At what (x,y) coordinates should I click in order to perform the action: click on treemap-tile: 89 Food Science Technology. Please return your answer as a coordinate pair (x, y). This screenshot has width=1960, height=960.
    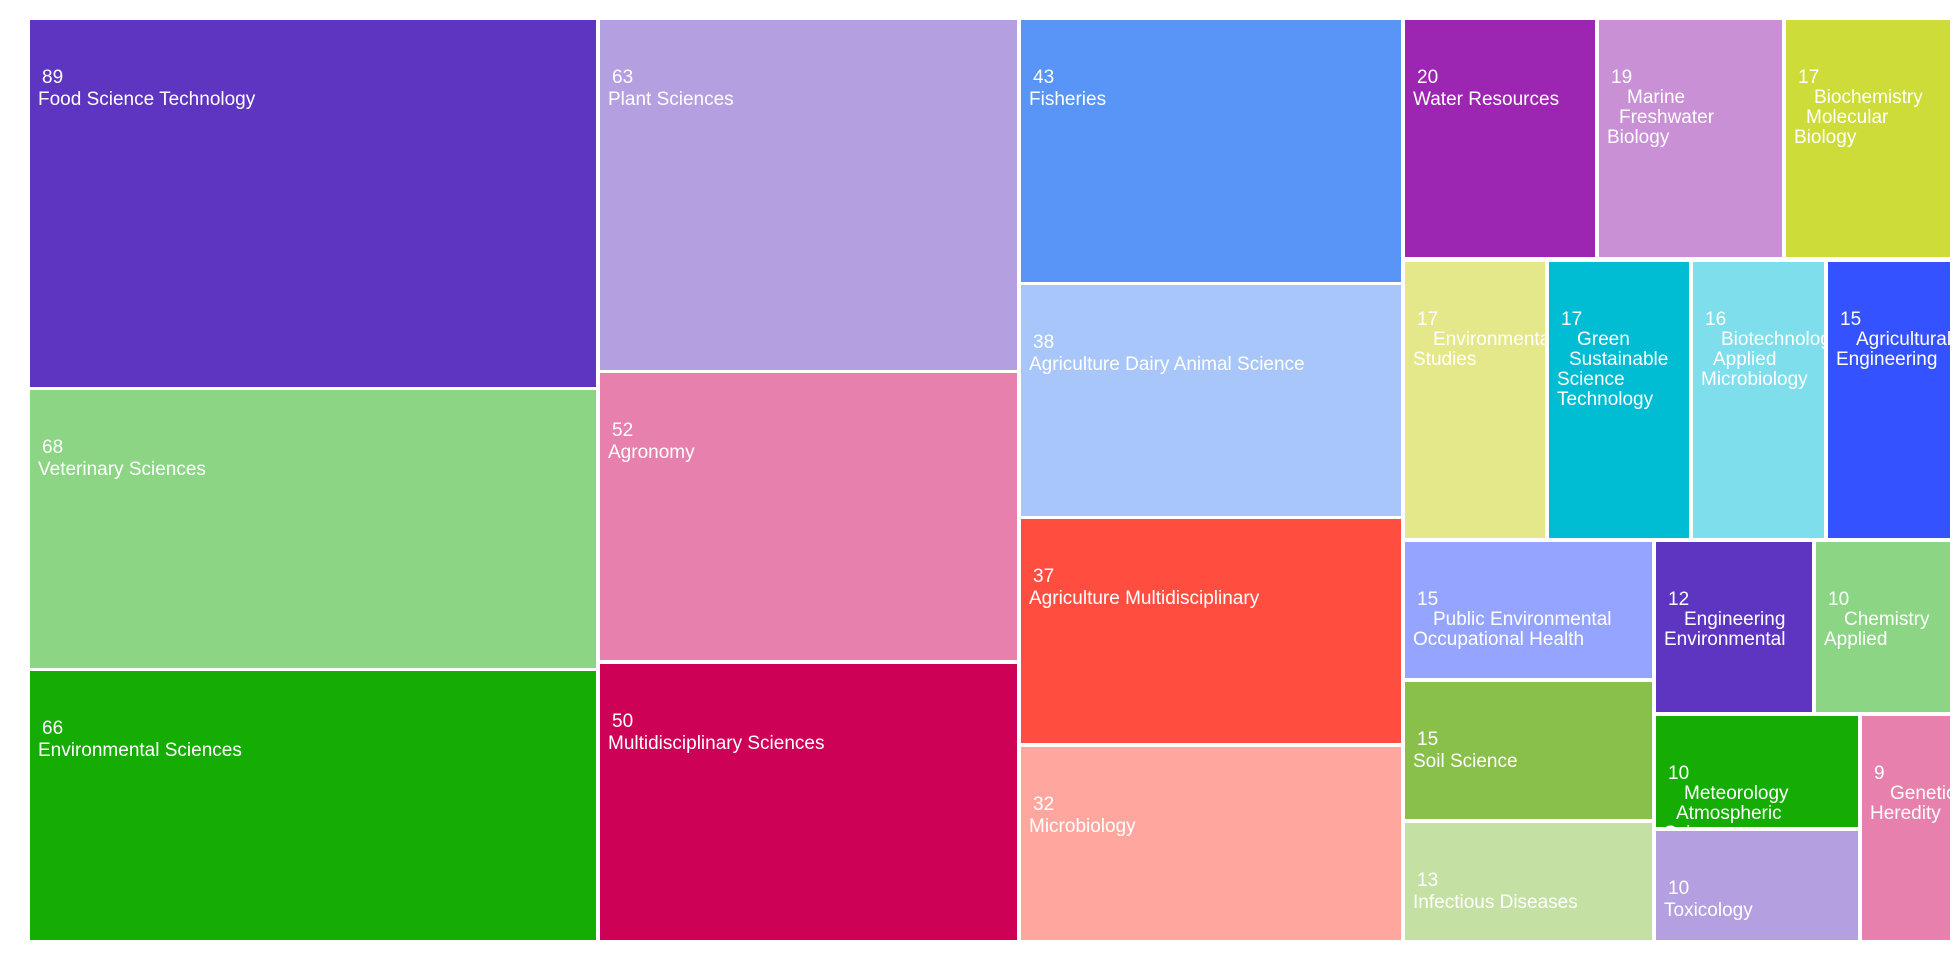
    Looking at the image, I should click on (313, 203).